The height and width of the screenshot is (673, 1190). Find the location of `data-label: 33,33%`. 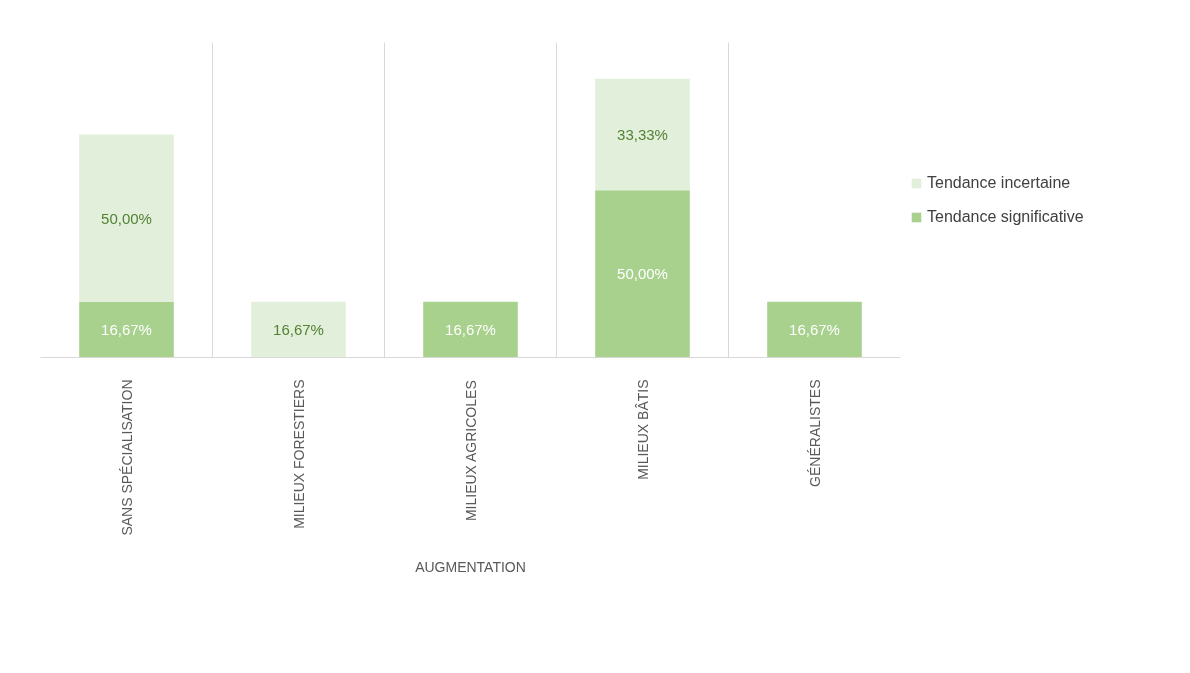

data-label: 33,33% is located at coordinates (642, 134).